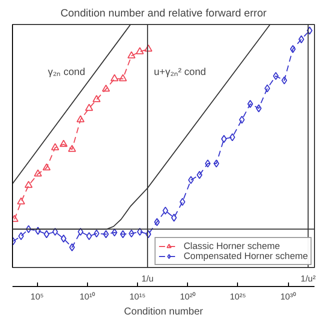 Image resolution: width=320 pixels, height=320 pixels. What do you see at coordinates (164, 312) in the screenshot?
I see `x-axis-title: Condition number` at bounding box center [164, 312].